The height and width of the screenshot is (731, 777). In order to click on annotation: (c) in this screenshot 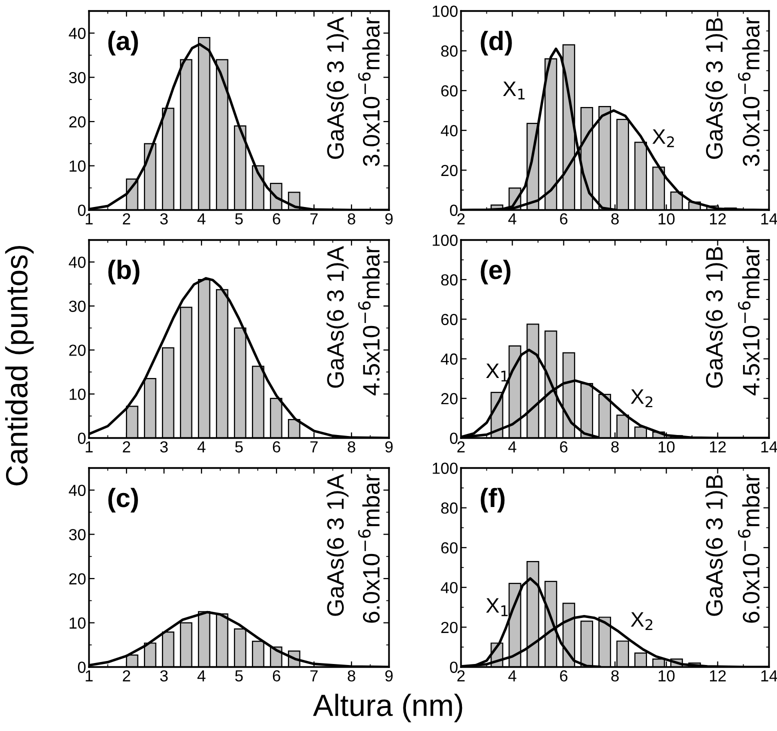, I will do `click(123, 500)`.